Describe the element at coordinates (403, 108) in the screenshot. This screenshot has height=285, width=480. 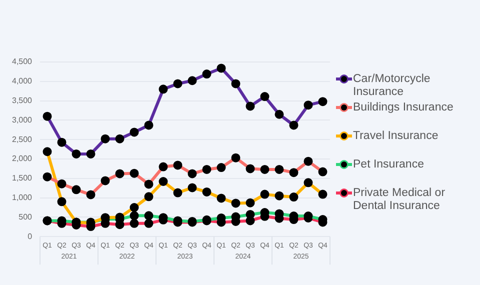
I see `legend-label: Buildings Insurance` at that location.